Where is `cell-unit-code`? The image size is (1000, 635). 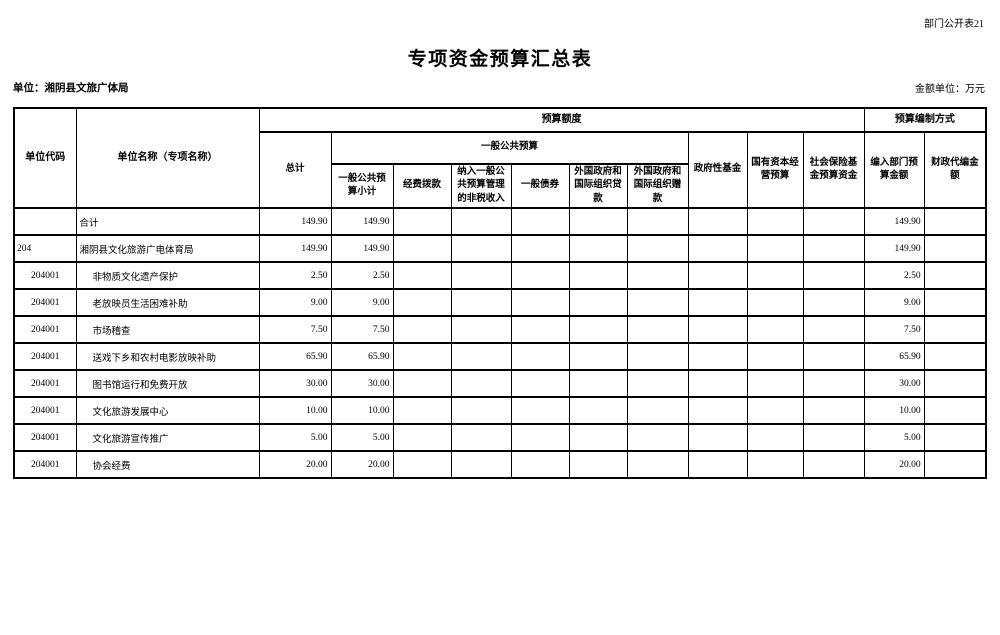
cell-unit-code is located at coordinates (45, 221).